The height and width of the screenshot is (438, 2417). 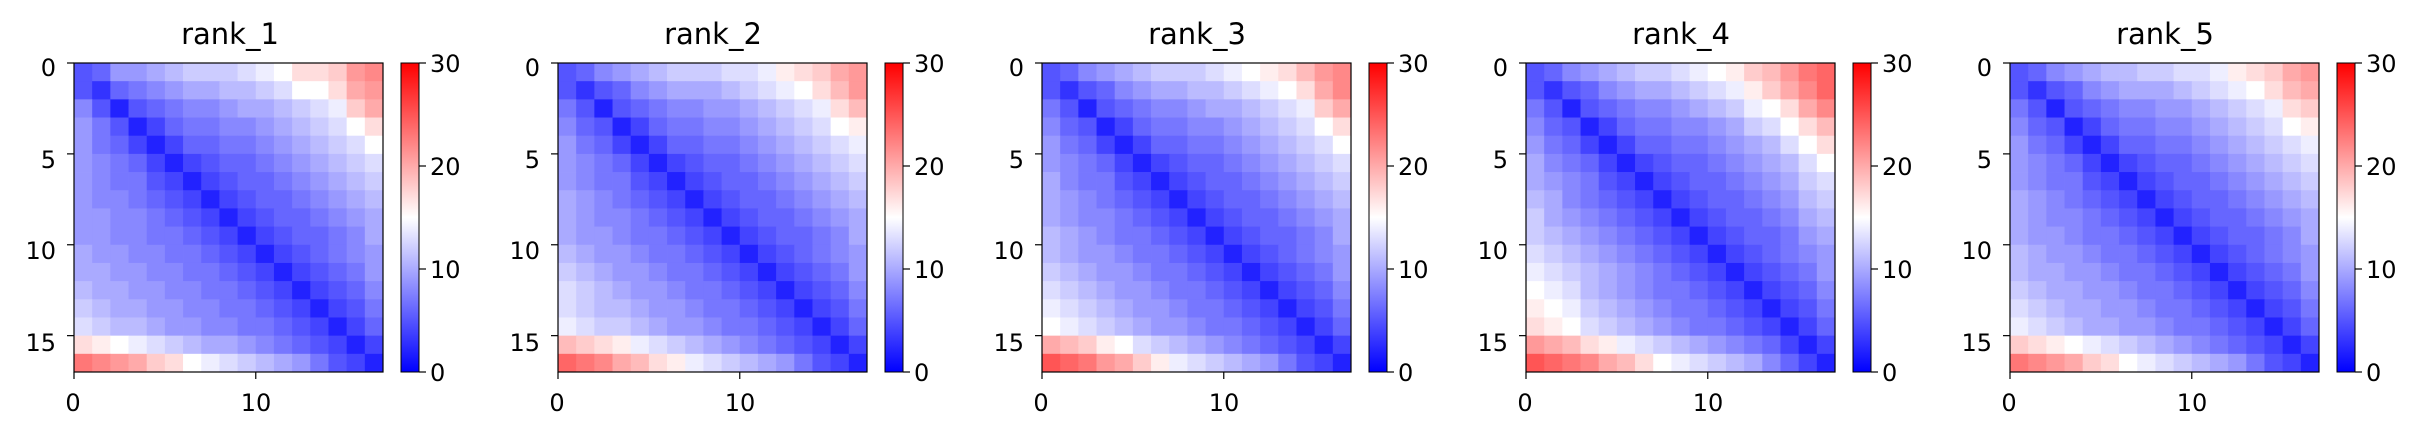 I want to click on panel-title: rank_4, so click(x=1681, y=34).